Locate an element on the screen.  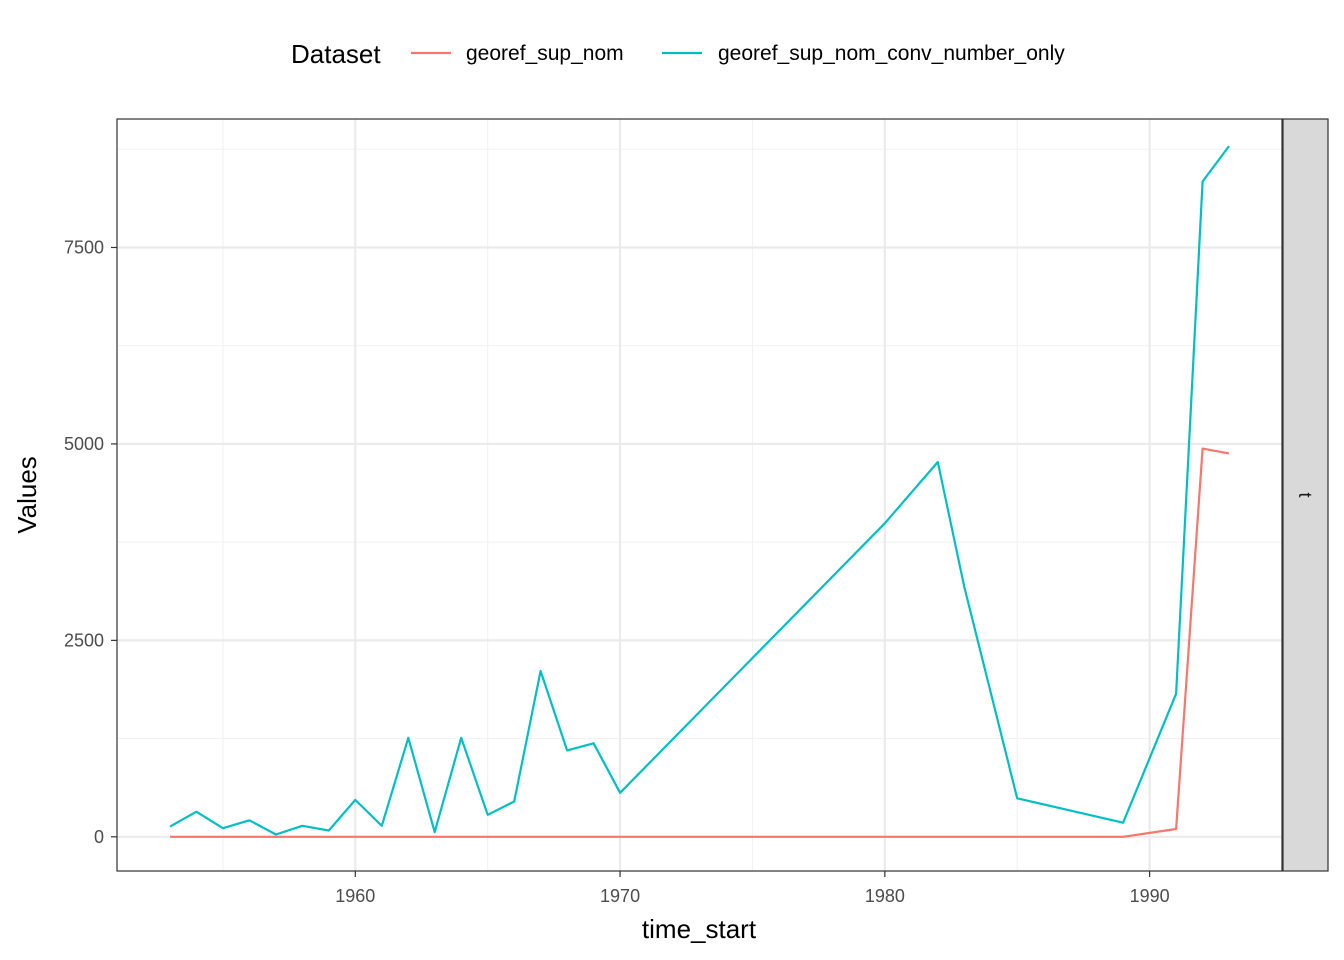
x-tick-label-1960: 1960 is located at coordinates (355, 896).